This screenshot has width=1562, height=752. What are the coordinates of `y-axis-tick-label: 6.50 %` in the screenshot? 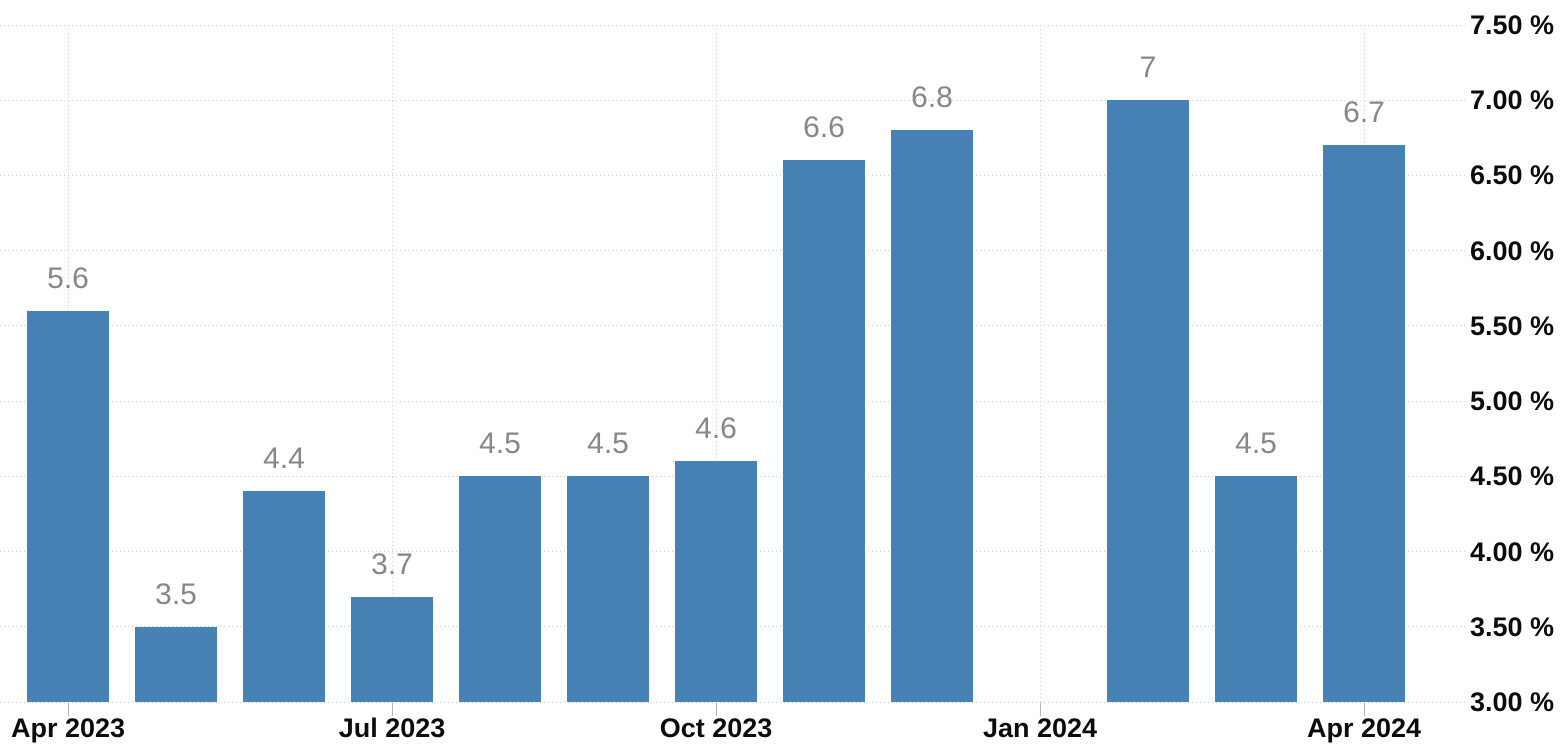 It's located at (1512, 175).